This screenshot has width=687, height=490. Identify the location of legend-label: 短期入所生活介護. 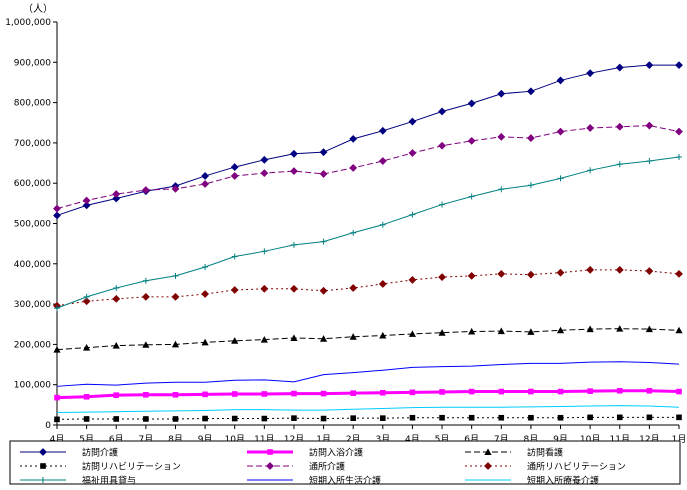
(345, 481).